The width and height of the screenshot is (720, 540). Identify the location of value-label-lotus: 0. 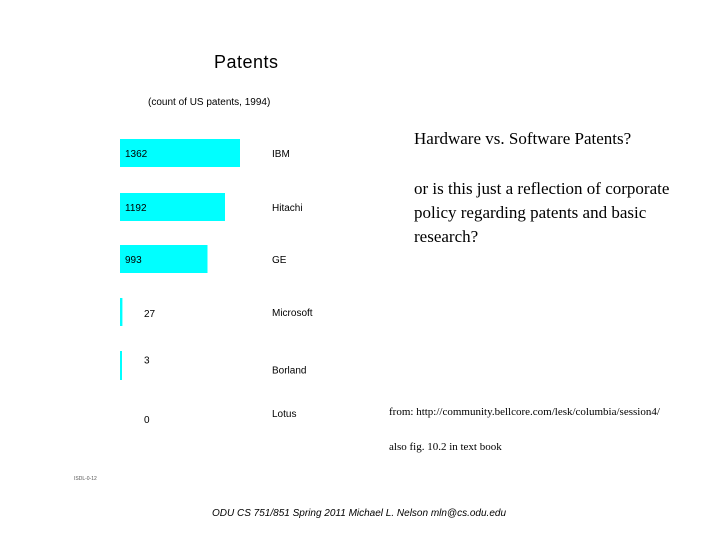
(147, 420).